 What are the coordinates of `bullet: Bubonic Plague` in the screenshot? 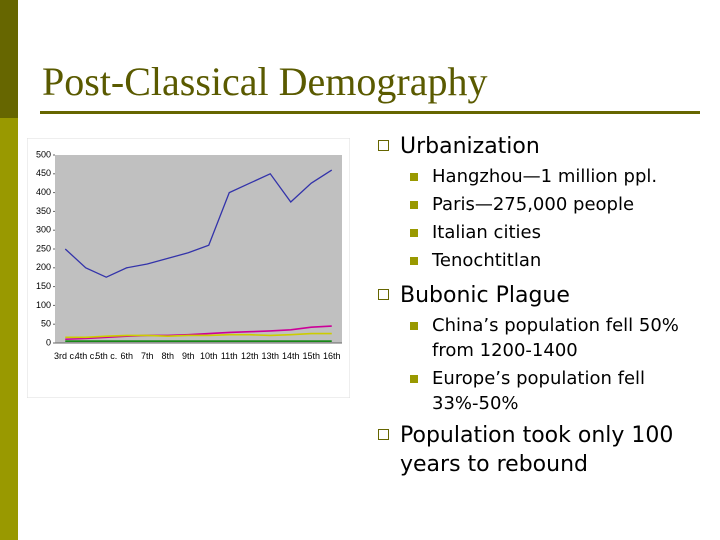 It's located at (539, 295).